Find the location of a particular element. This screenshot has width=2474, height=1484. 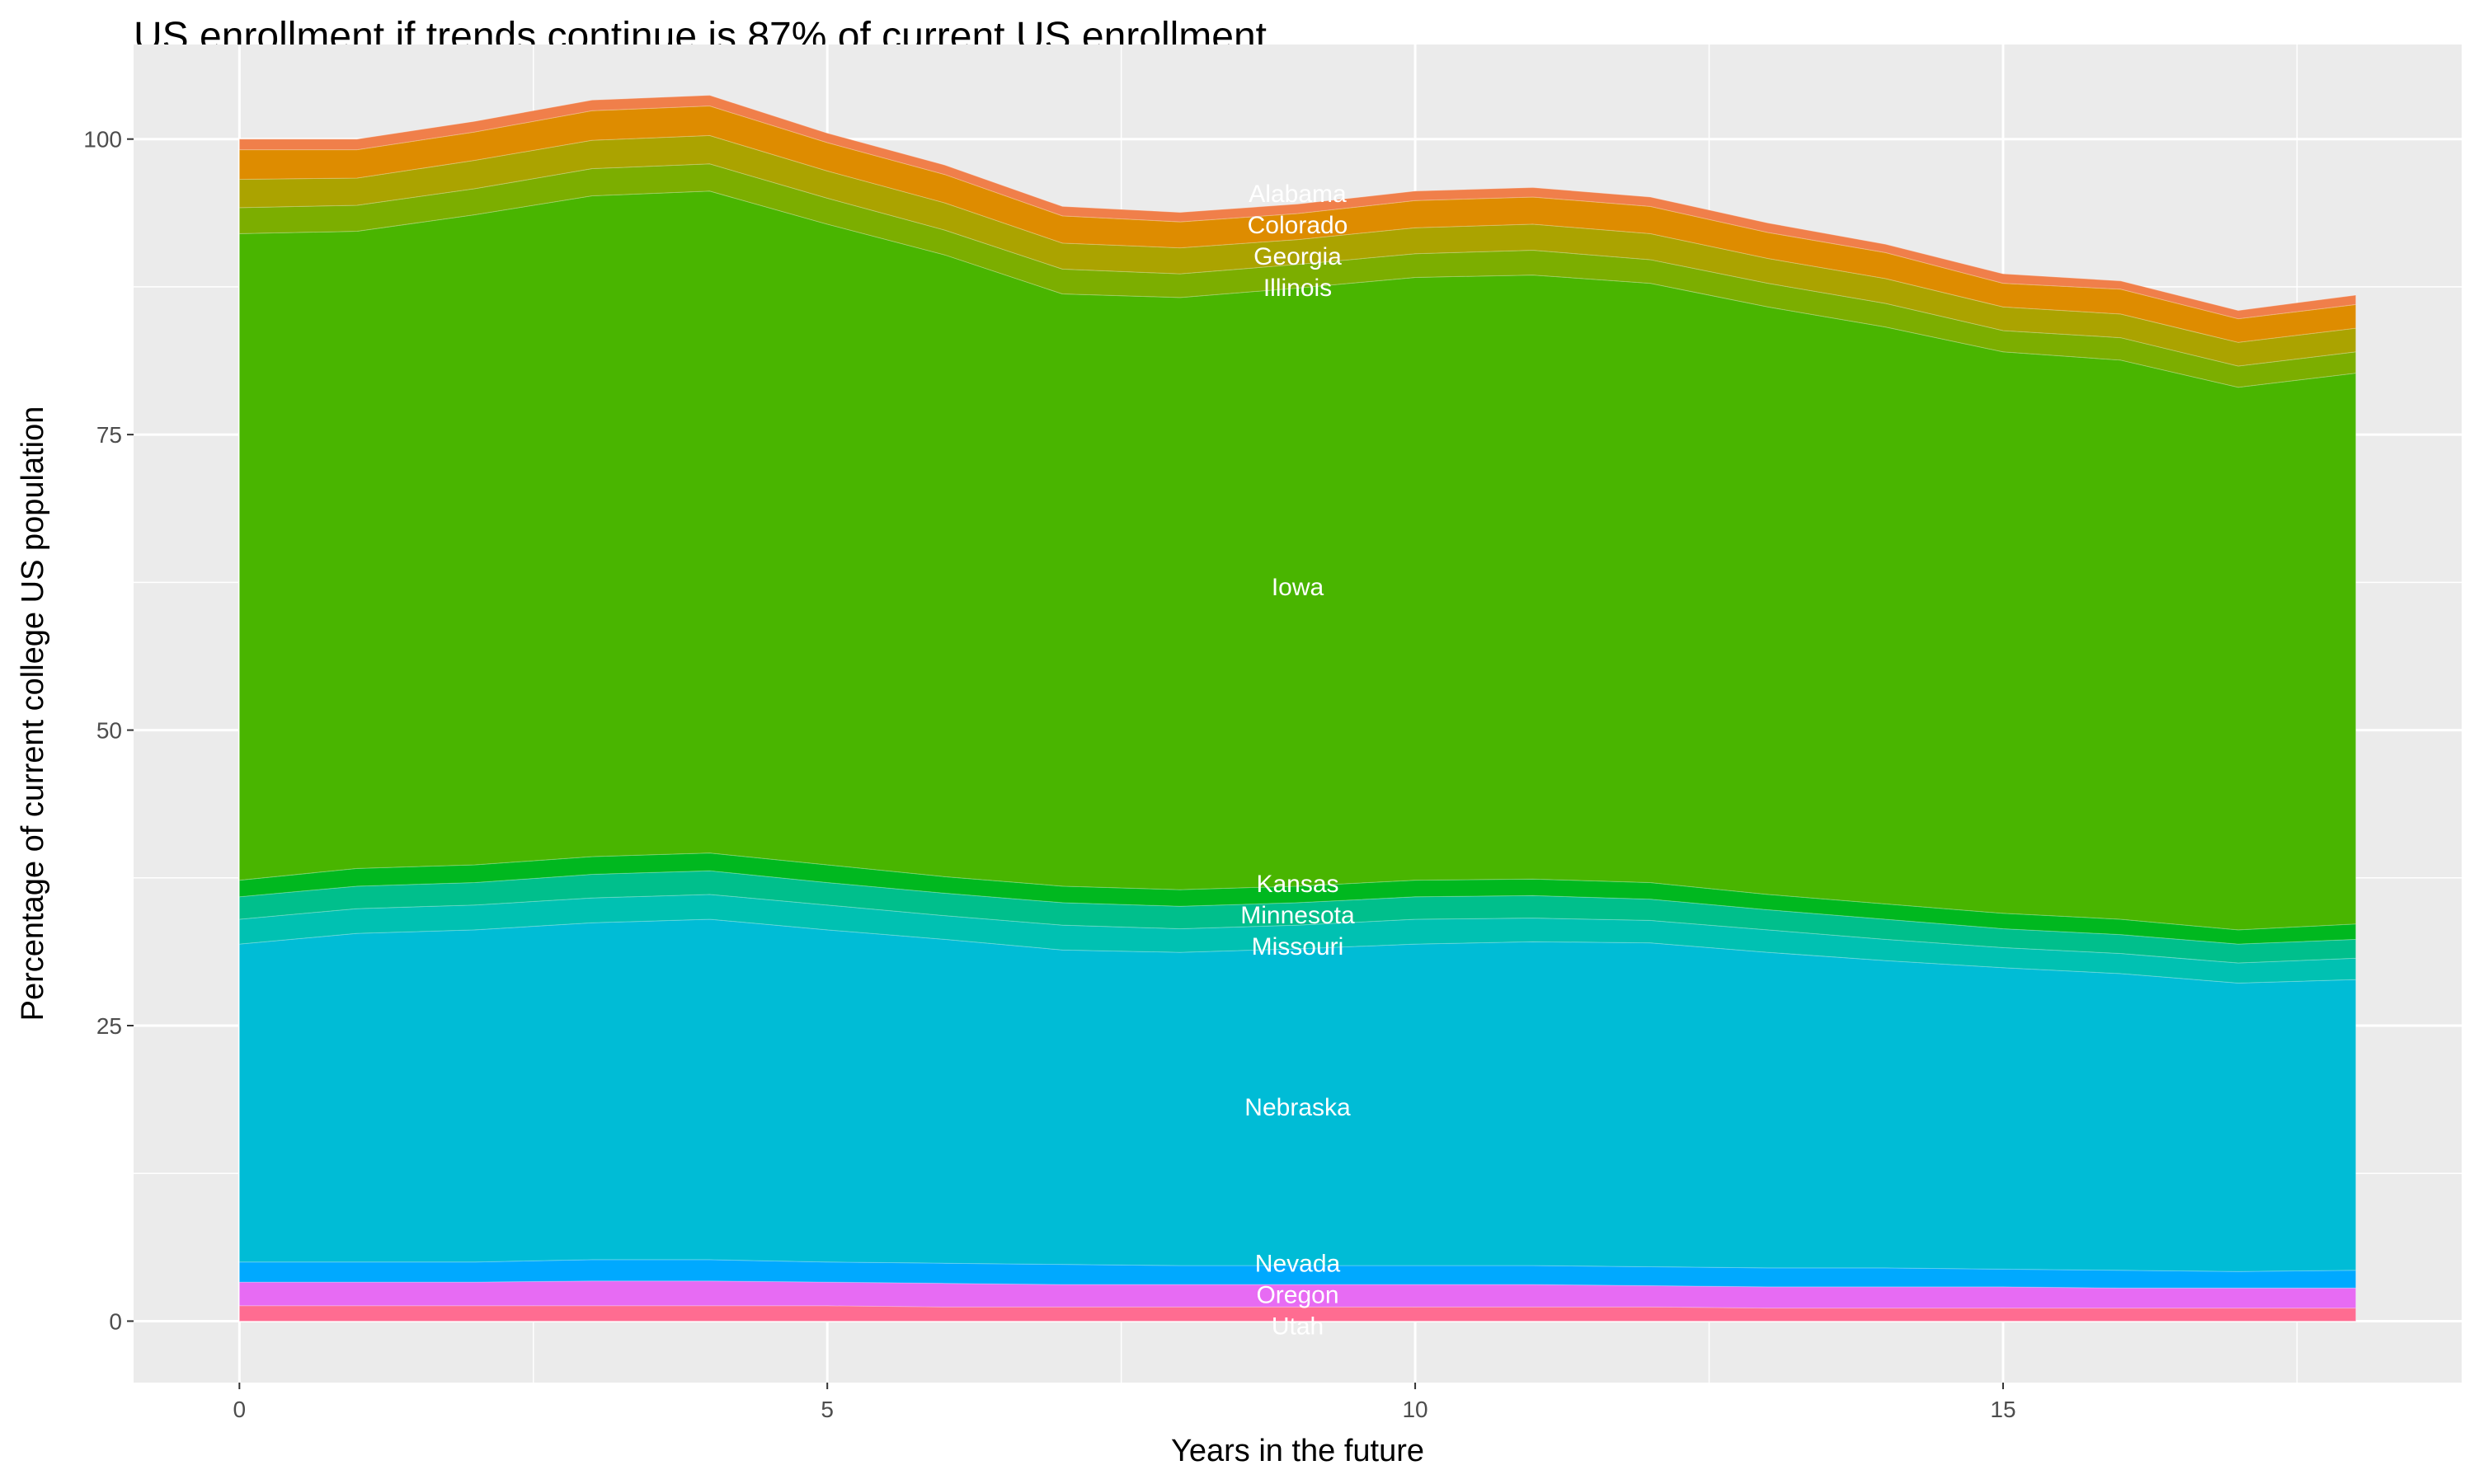

area-label-nevada: Nevada is located at coordinates (1298, 1264).